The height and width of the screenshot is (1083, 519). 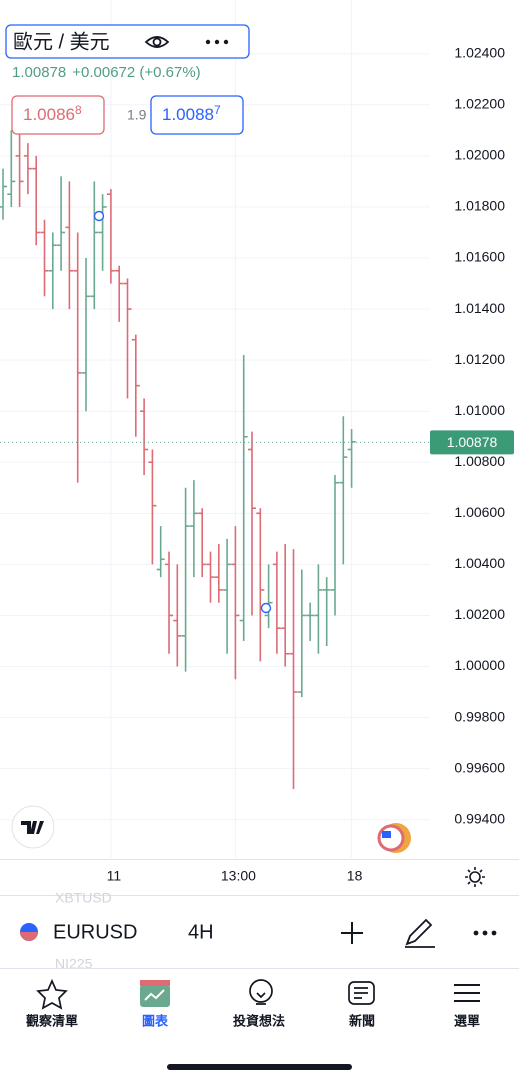 What do you see at coordinates (479, 818) in the screenshot?
I see `y-tick-label: 0.99400` at bounding box center [479, 818].